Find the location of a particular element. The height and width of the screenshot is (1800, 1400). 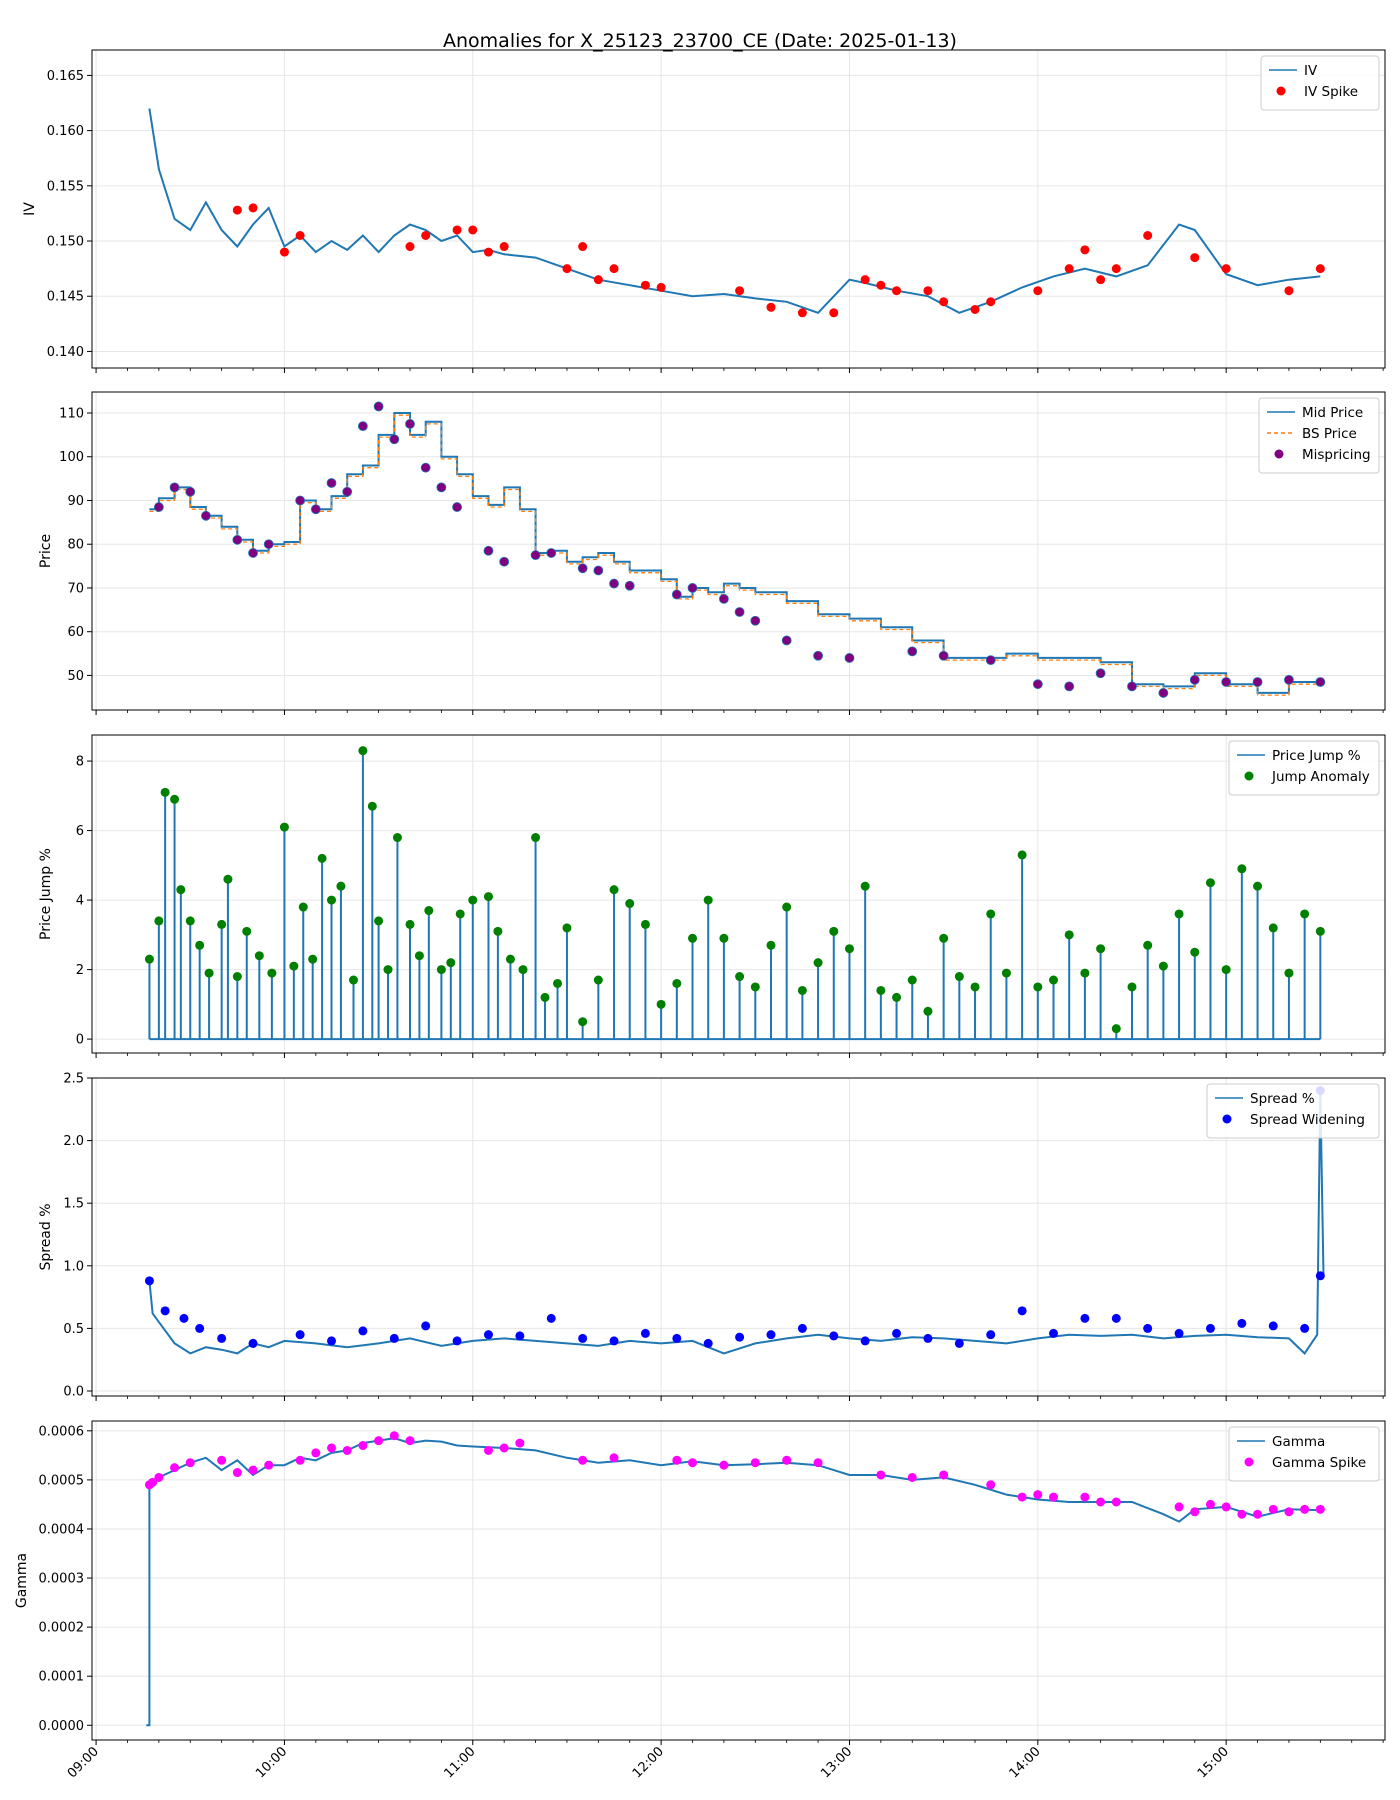

legend-label: Gamma is located at coordinates (1298, 1442).